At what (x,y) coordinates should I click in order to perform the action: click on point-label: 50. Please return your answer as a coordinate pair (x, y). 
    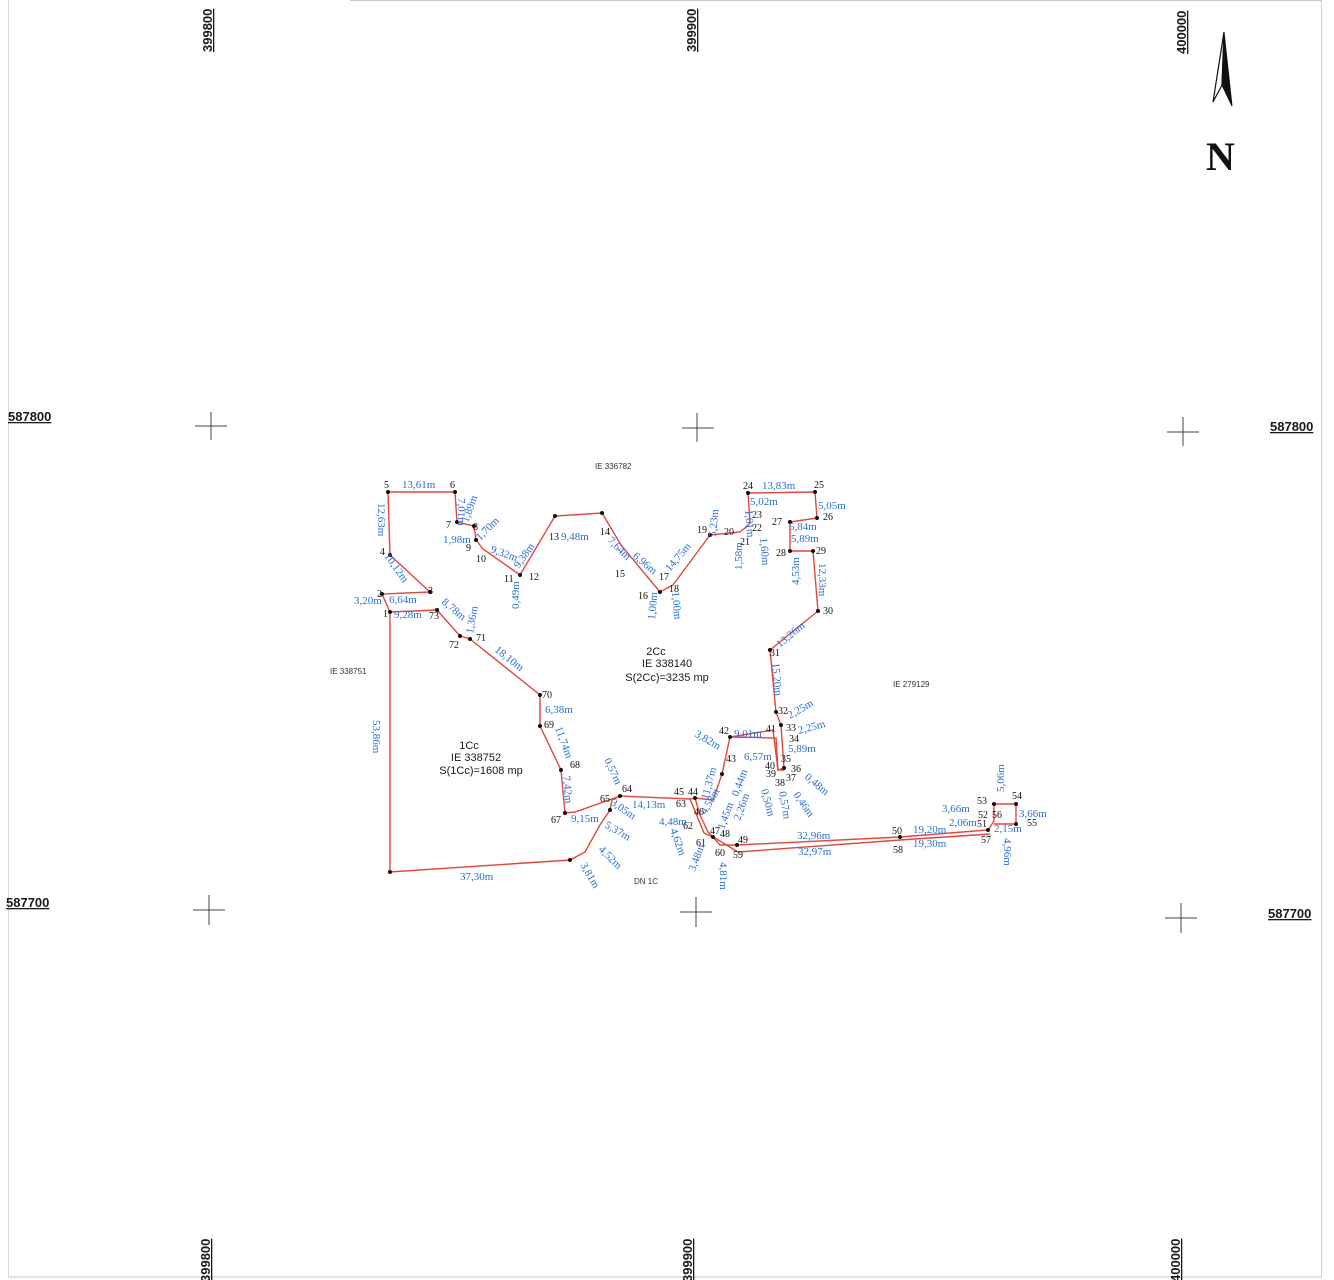
    Looking at the image, I should click on (897, 831).